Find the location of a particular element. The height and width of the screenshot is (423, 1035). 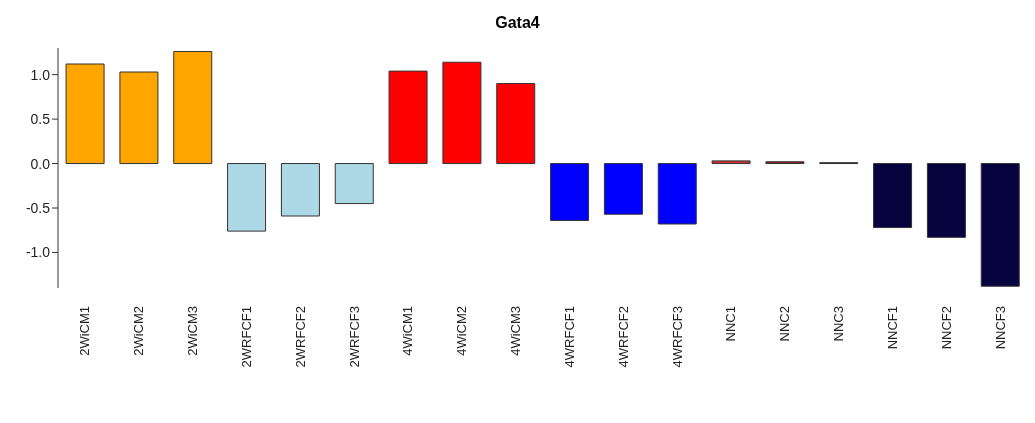

y-tick-label: 0.5 is located at coordinates (40, 119).